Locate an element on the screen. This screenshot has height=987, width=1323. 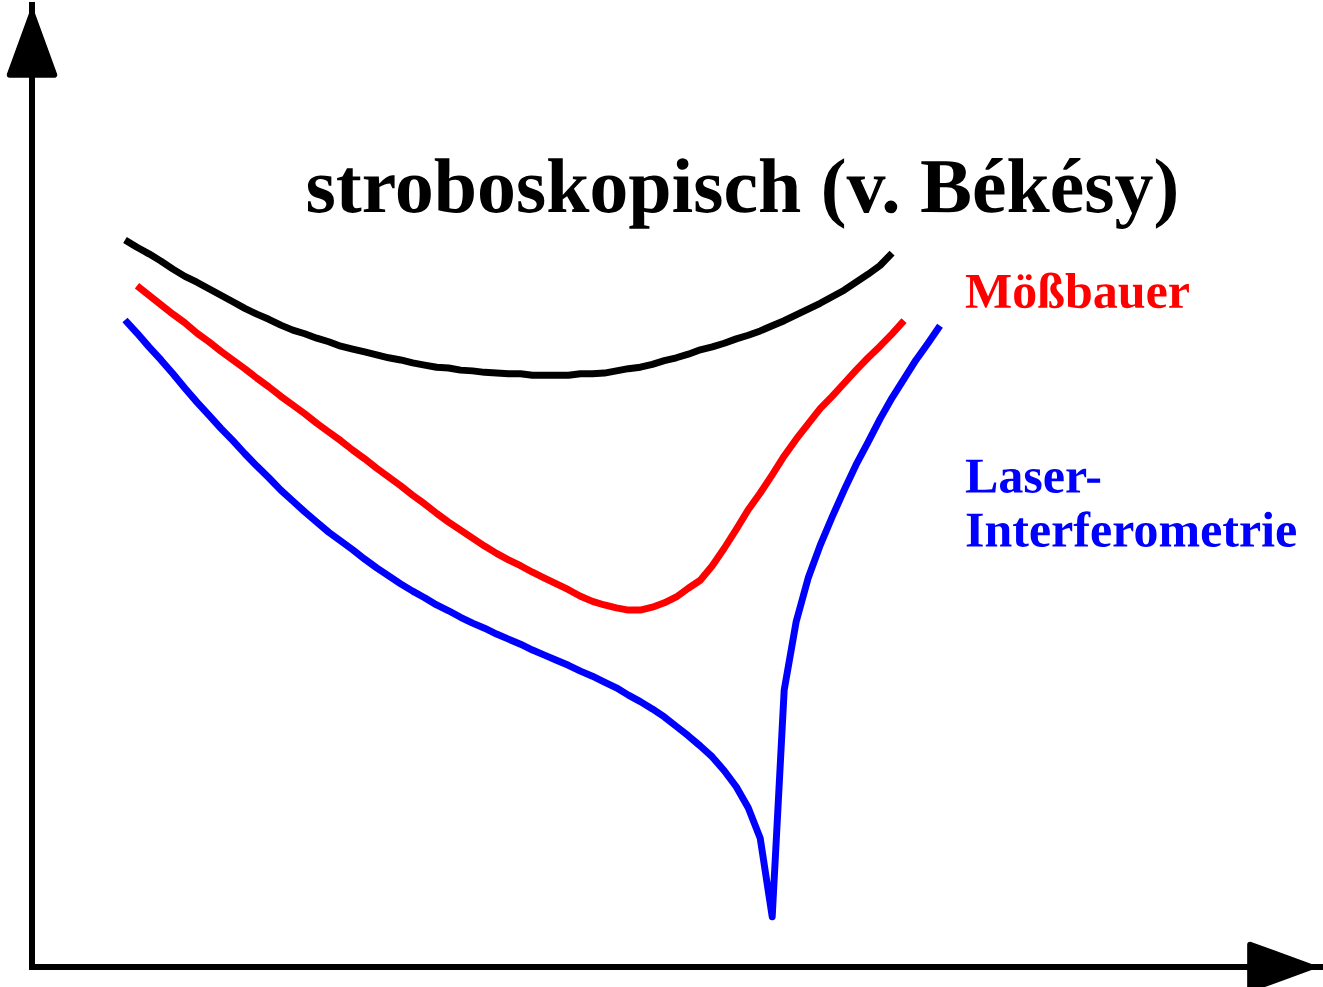
series-label: Mößbauer is located at coordinates (1077, 290).